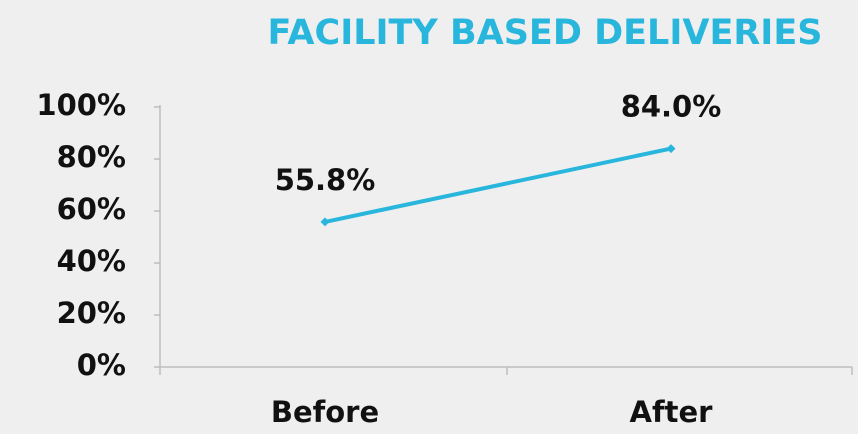 The width and height of the screenshot is (858, 434). Describe the element at coordinates (91, 261) in the screenshot. I see `y-tick-label: 40%` at that location.